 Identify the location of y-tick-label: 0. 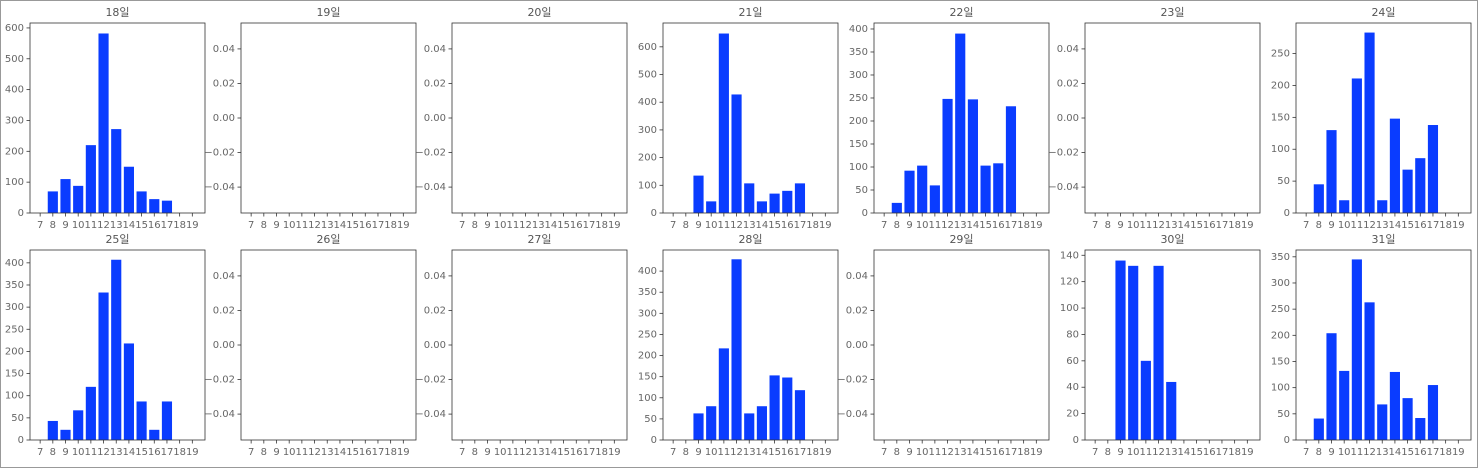
(1076, 440).